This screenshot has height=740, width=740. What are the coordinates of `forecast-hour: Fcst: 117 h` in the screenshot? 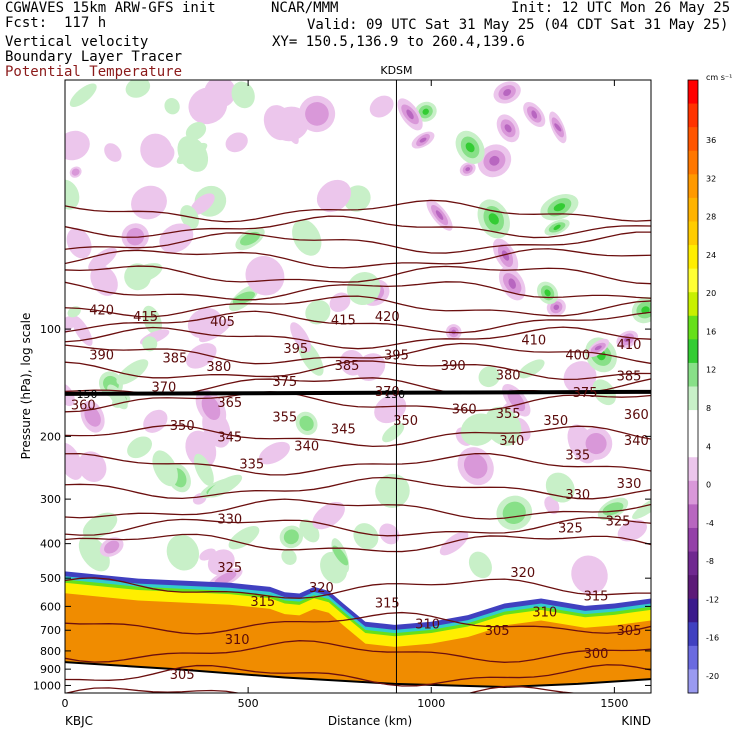 It's located at (56, 23).